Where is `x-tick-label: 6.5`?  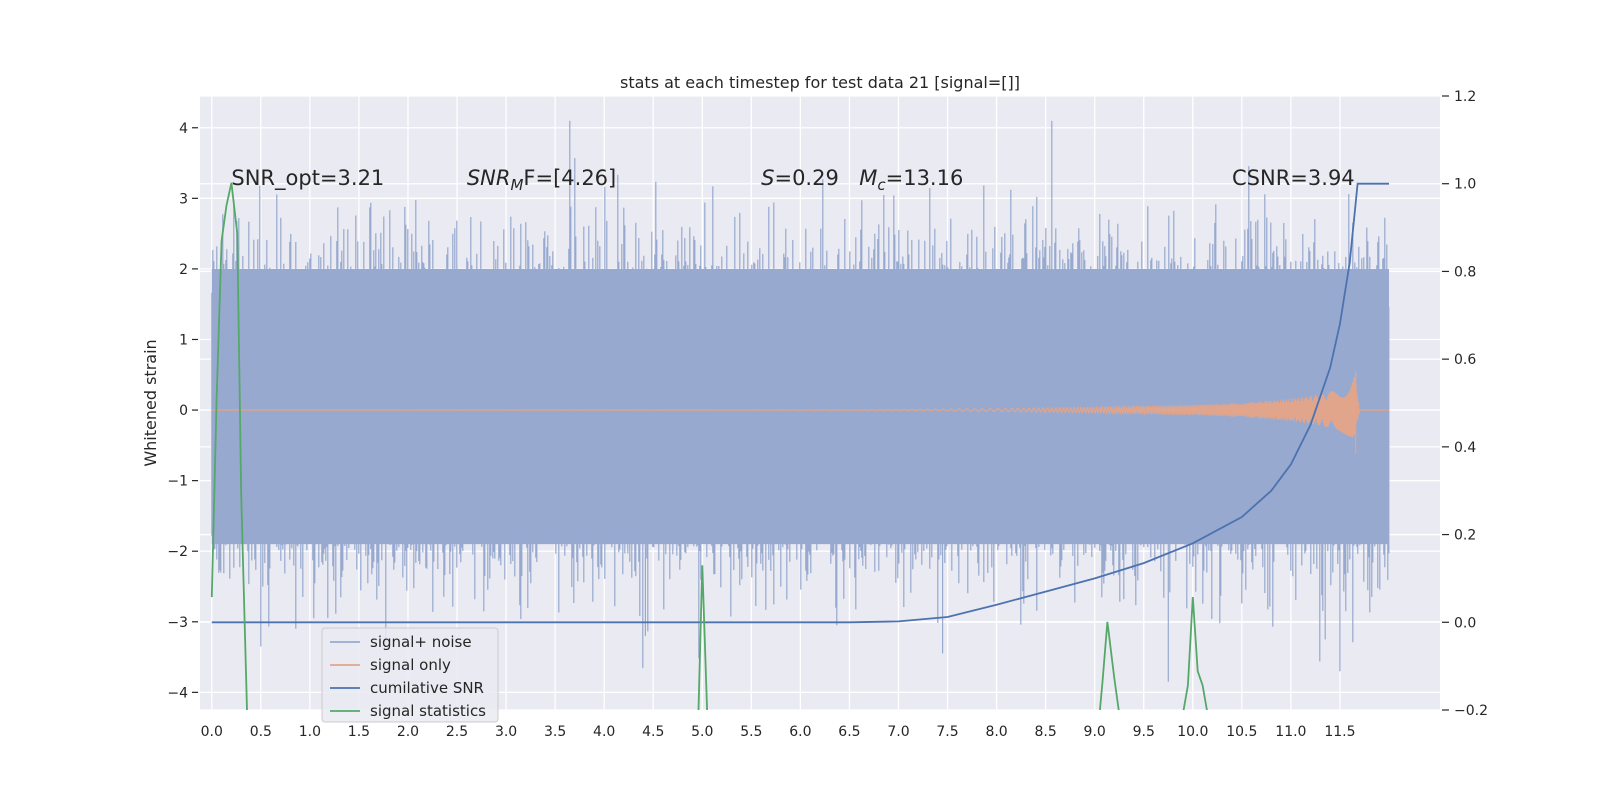 x-tick-label: 6.5 is located at coordinates (849, 732).